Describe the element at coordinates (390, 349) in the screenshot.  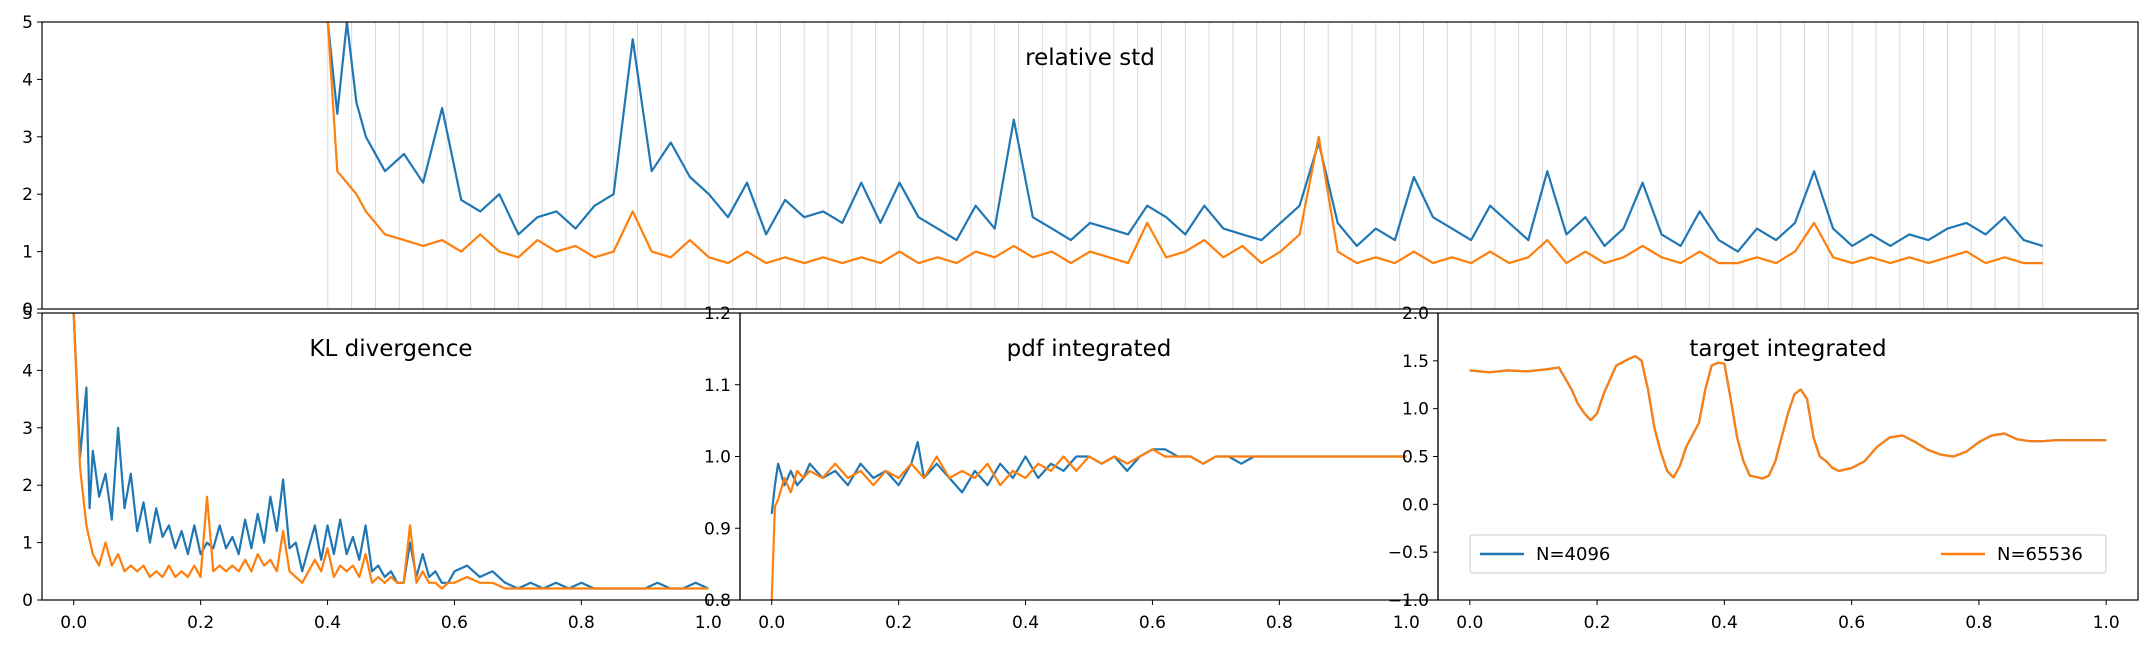
I see `chart-title: KL divergence` at that location.